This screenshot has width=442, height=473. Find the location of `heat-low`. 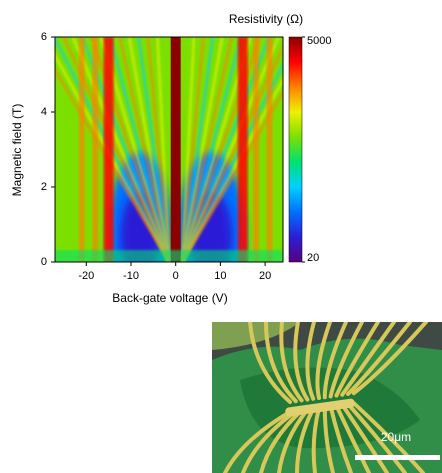

heat-low is located at coordinates (169, 256).